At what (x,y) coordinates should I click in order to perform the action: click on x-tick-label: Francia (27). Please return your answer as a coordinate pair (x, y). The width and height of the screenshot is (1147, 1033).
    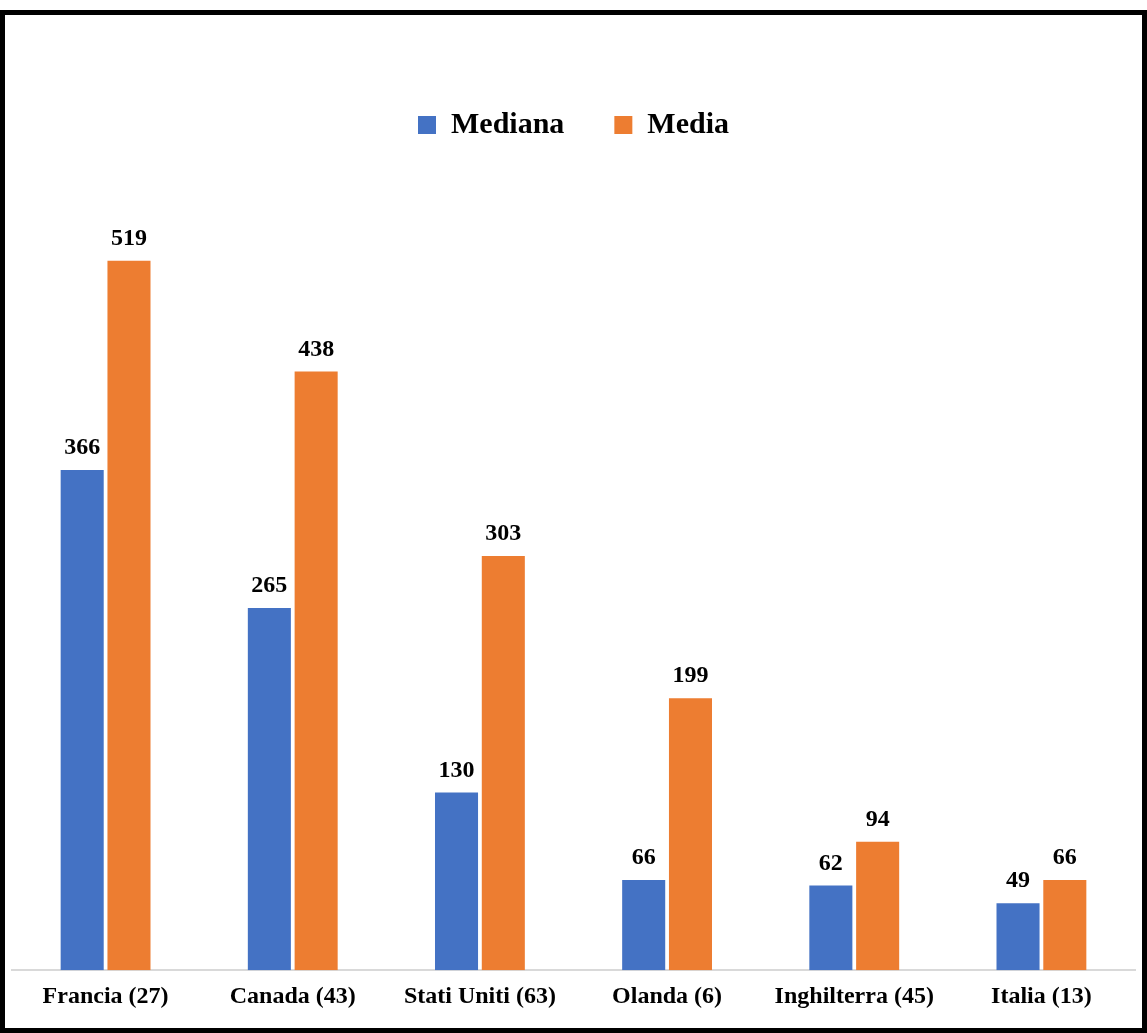
    Looking at the image, I should click on (105, 994).